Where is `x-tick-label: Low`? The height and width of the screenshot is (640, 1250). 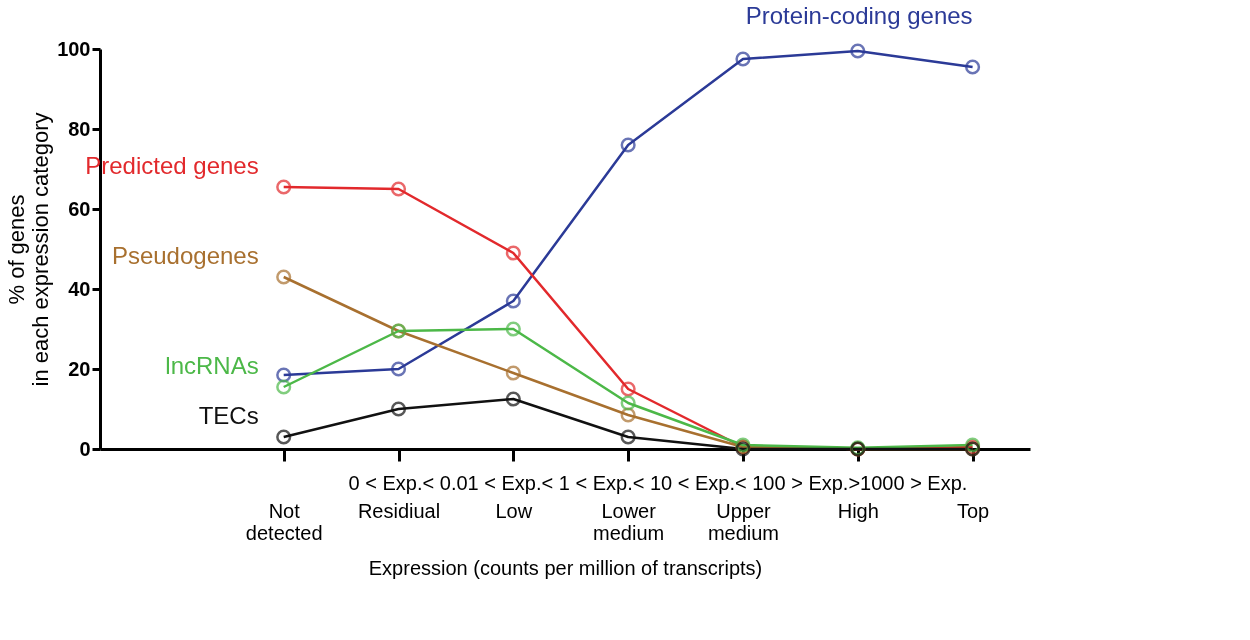
x-tick-label: Low is located at coordinates (514, 510).